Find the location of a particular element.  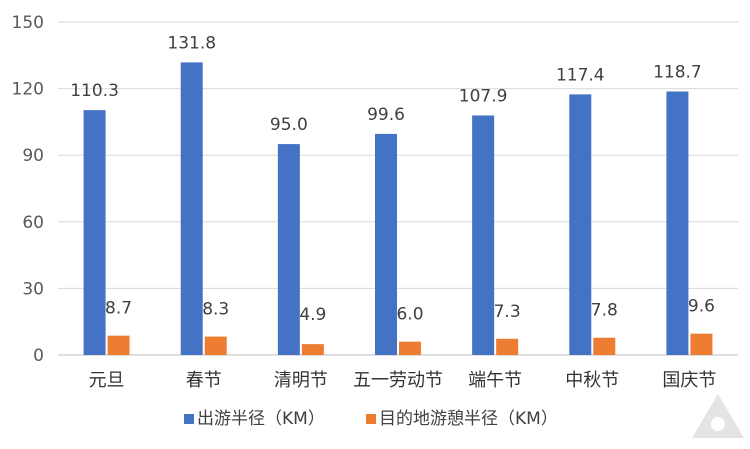

data-label: 8.7 is located at coordinates (118, 309).